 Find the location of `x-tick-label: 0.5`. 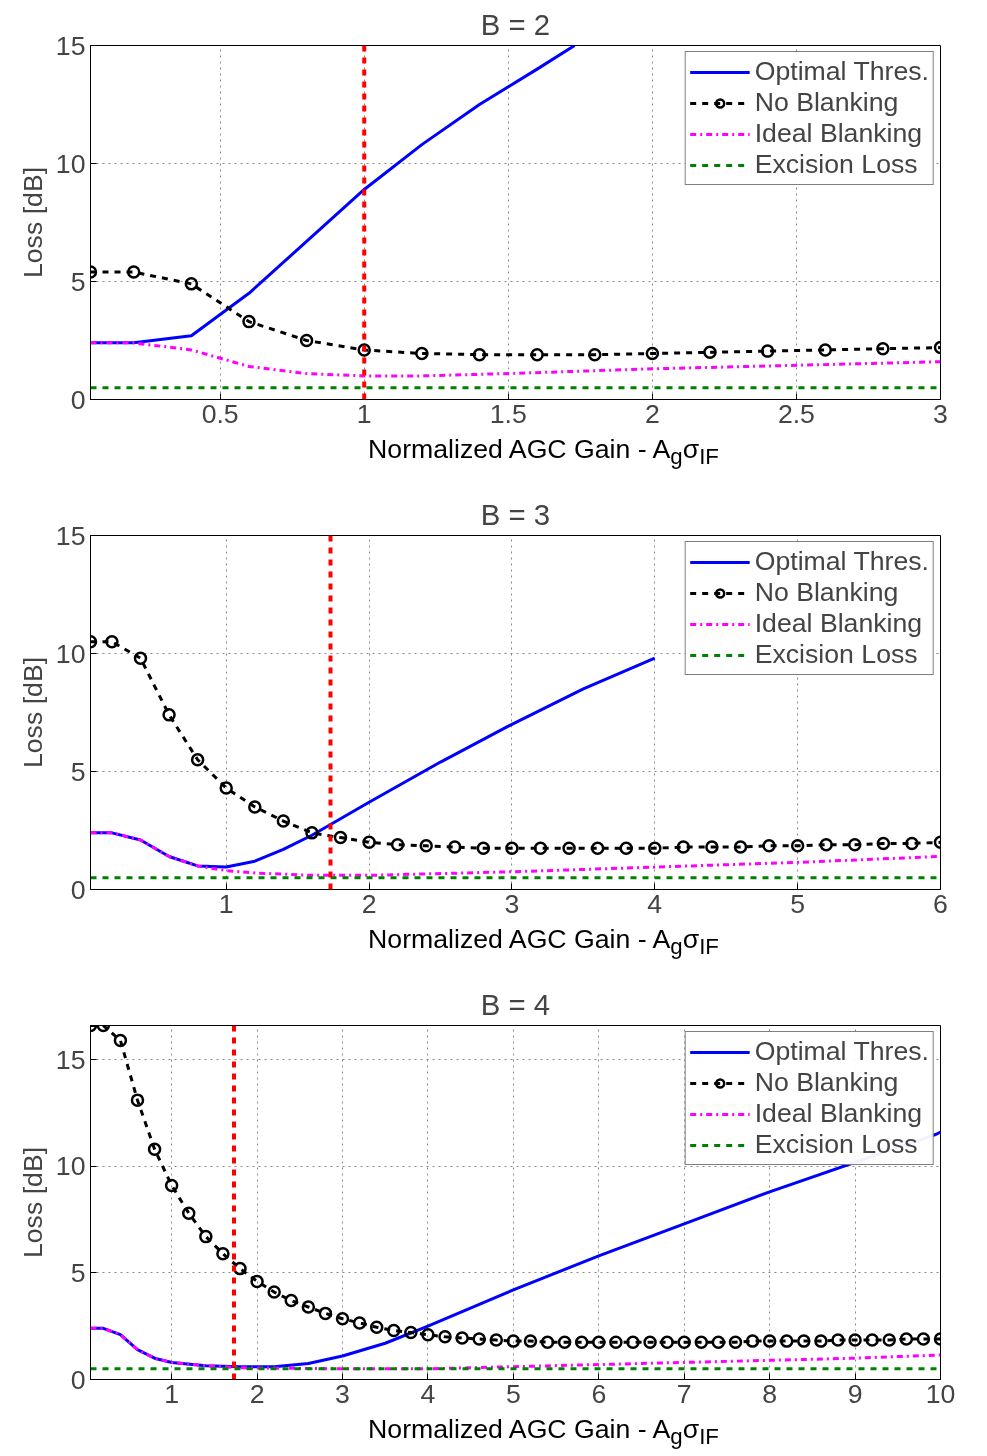

x-tick-label: 0.5 is located at coordinates (220, 413).